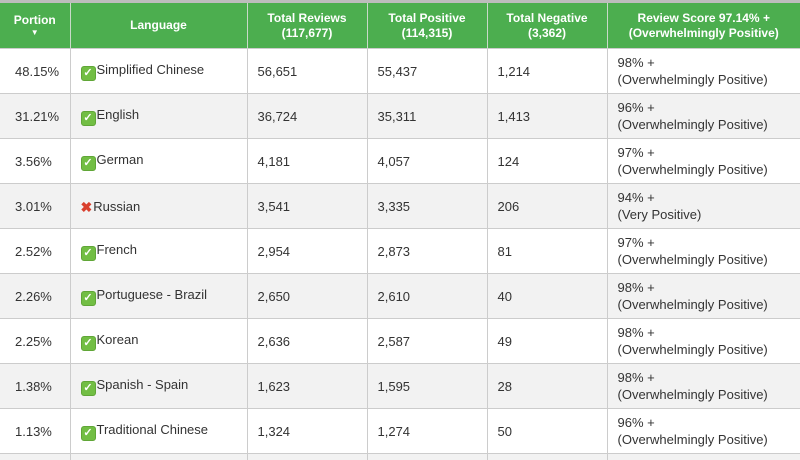 Image resolution: width=800 pixels, height=460 pixels. I want to click on column-header-language: Language, so click(159, 26).